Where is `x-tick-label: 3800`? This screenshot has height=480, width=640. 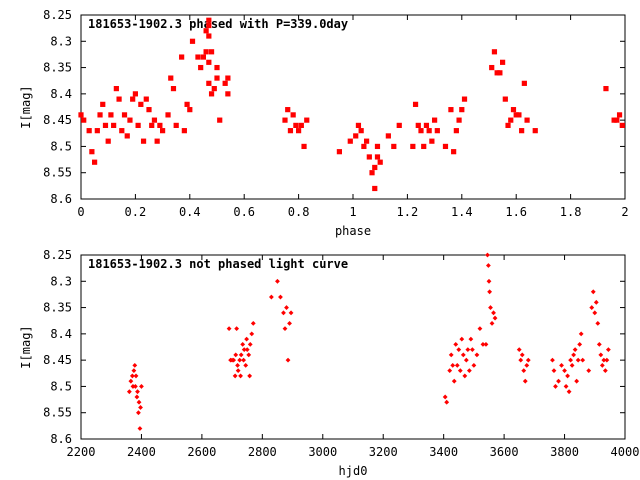 x-tick-label: 3800 is located at coordinates (564, 452).